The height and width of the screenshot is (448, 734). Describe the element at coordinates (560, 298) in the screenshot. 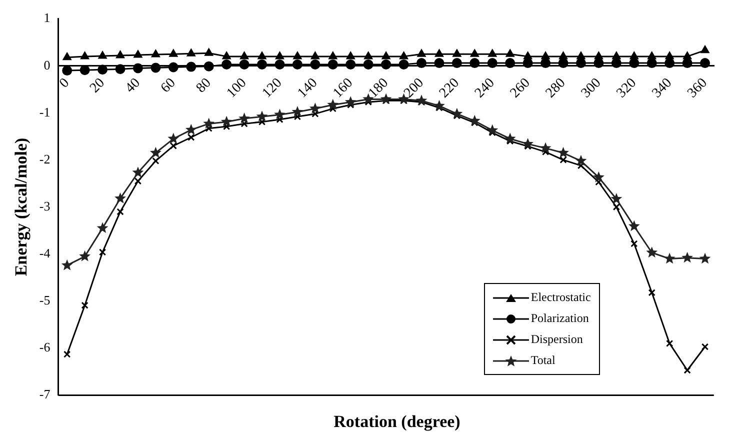

I see `legend-label: Electrostatic` at that location.